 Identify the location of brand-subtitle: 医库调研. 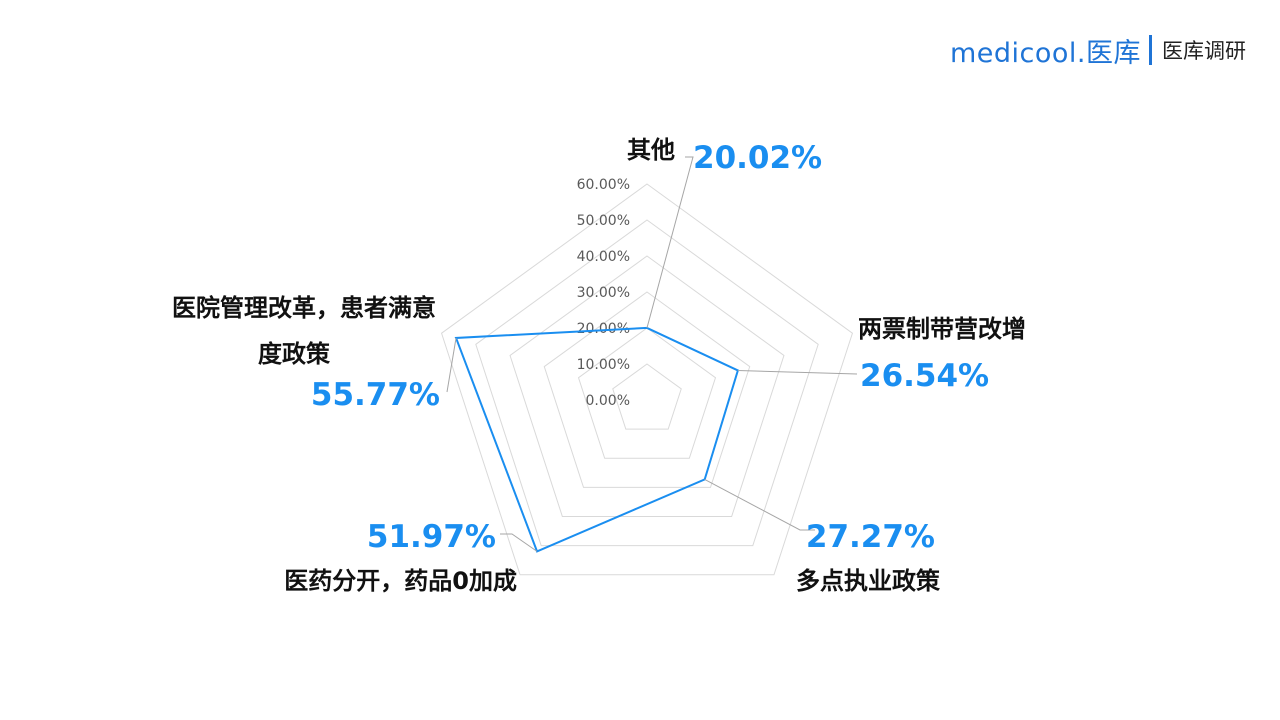
(1204, 51).